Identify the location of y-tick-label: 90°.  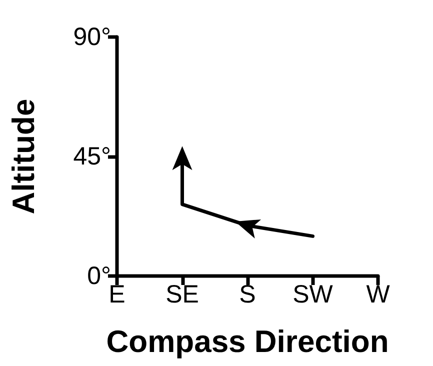
(92, 37).